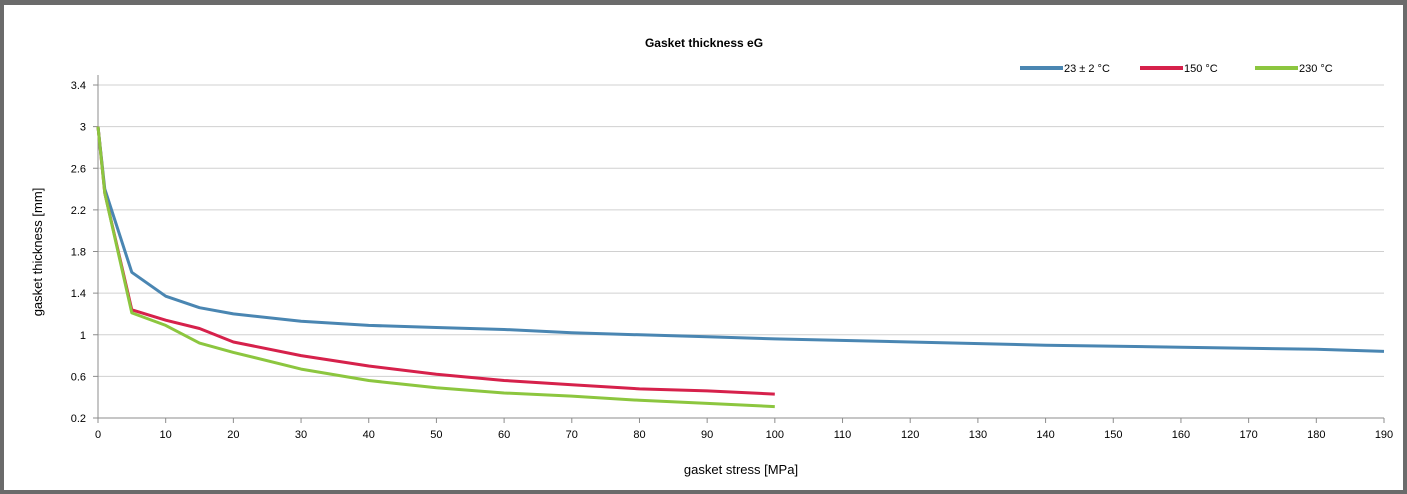  What do you see at coordinates (78, 377) in the screenshot?
I see `y-tick-label: 0.6` at bounding box center [78, 377].